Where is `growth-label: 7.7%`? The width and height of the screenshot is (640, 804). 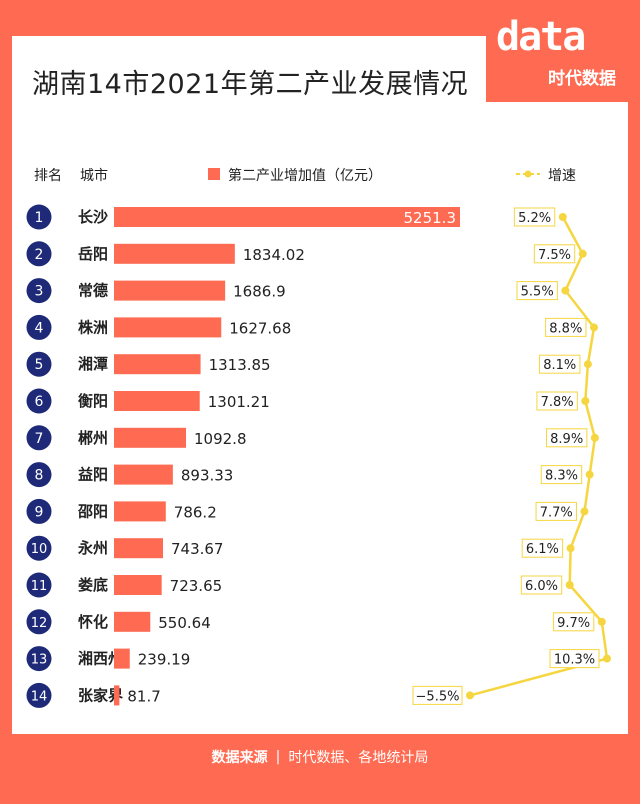 growth-label: 7.7% is located at coordinates (556, 512).